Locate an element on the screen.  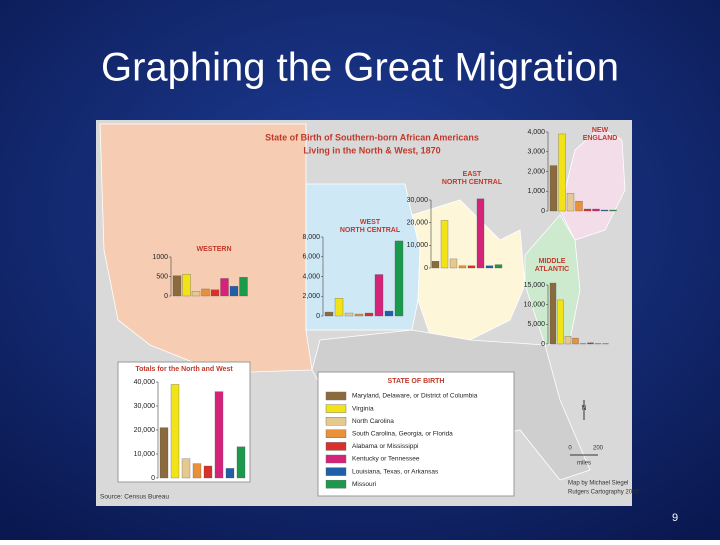
y-tick-label: 1,000 is located at coordinates (536, 191).